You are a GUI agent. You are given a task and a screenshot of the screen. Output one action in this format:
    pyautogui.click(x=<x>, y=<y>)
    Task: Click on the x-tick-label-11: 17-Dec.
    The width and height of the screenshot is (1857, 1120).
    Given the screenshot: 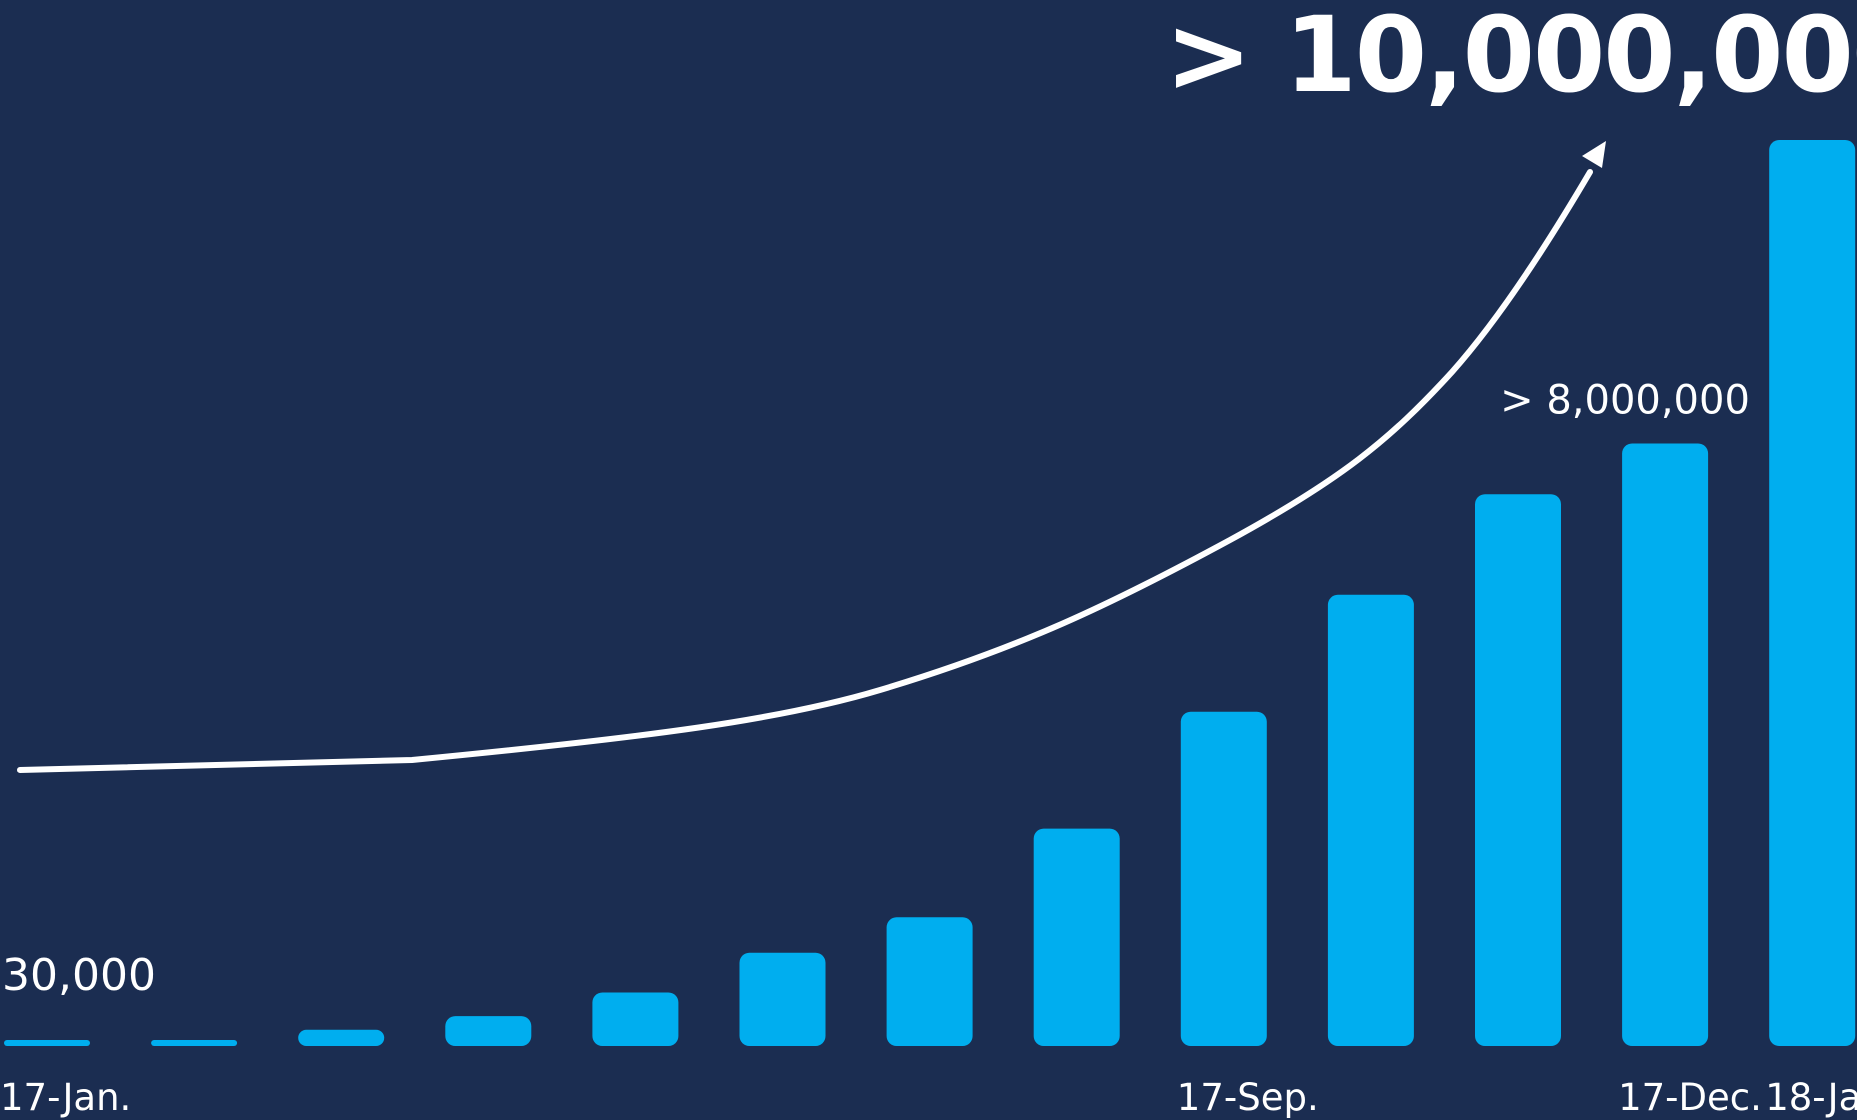 What is the action you would take?
    pyautogui.click(x=1690, y=1097)
    